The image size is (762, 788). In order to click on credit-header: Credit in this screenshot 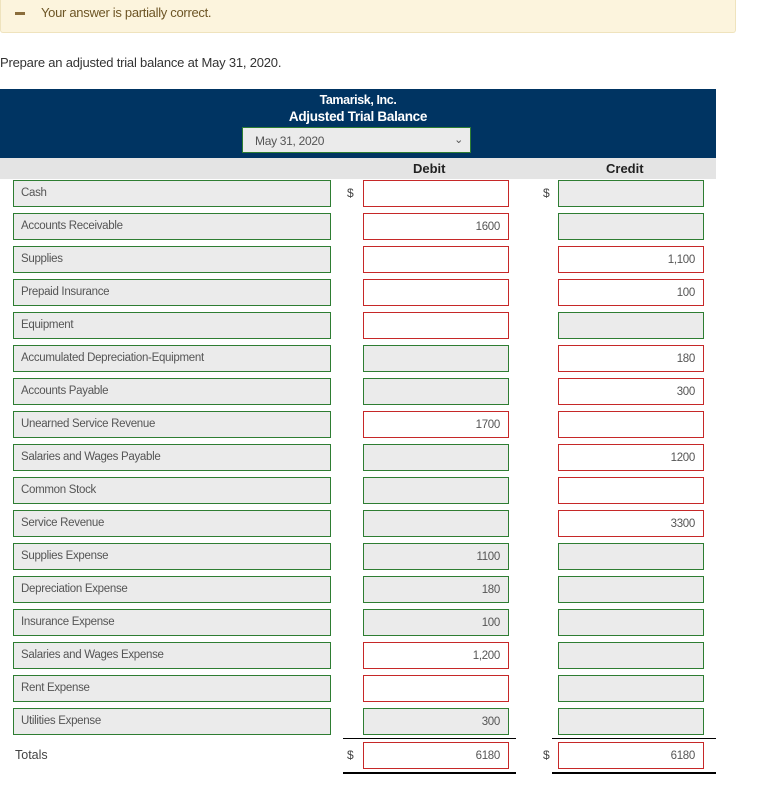, I will do `click(625, 168)`.